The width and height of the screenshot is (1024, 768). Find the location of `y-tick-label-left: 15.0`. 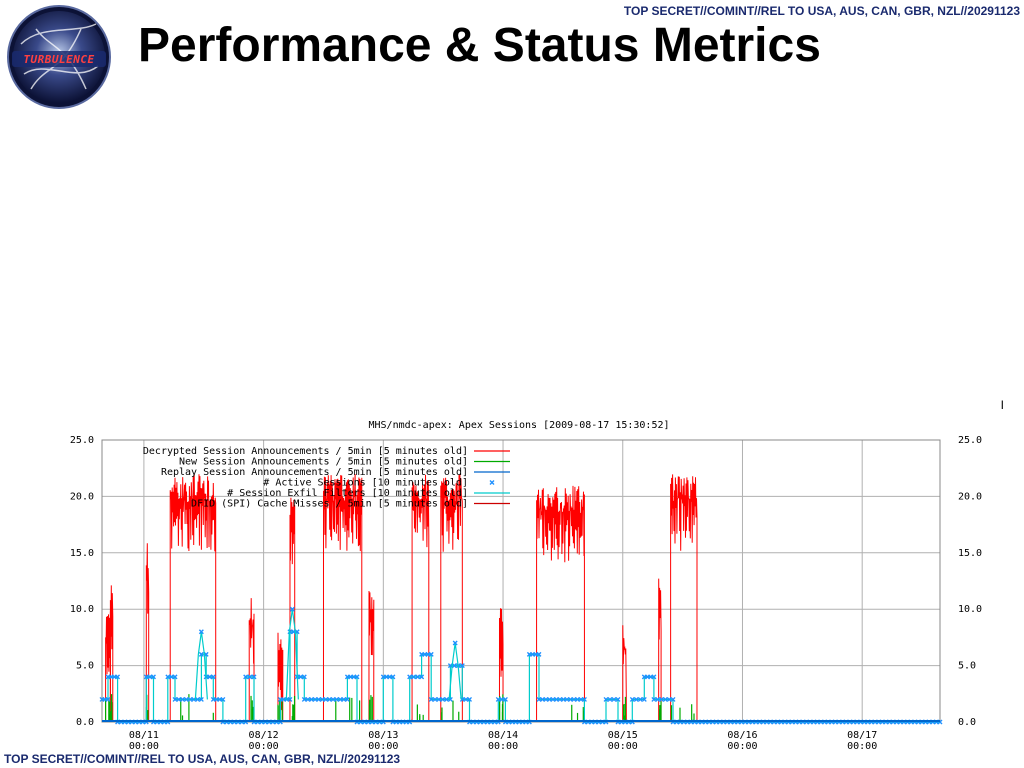

y-tick-label-left: 15.0 is located at coordinates (82, 553).